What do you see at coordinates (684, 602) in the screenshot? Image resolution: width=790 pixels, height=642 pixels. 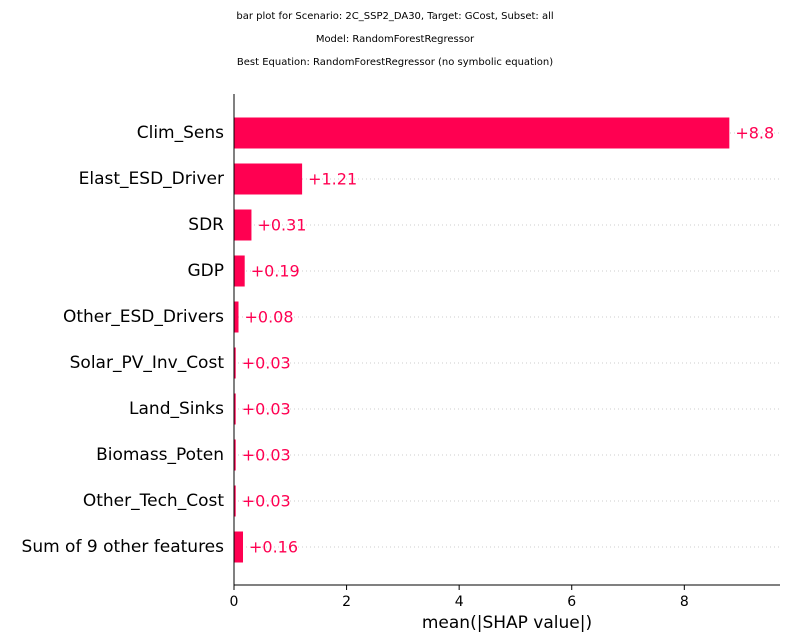 I see `x-tick-label: 8` at bounding box center [684, 602].